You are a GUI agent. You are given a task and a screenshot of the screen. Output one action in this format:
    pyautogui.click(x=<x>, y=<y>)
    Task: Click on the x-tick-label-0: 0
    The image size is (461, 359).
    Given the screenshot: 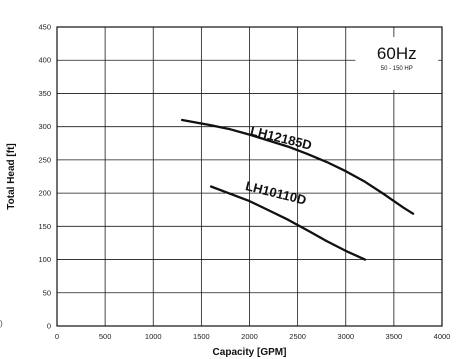 What is the action you would take?
    pyautogui.click(x=57, y=336)
    